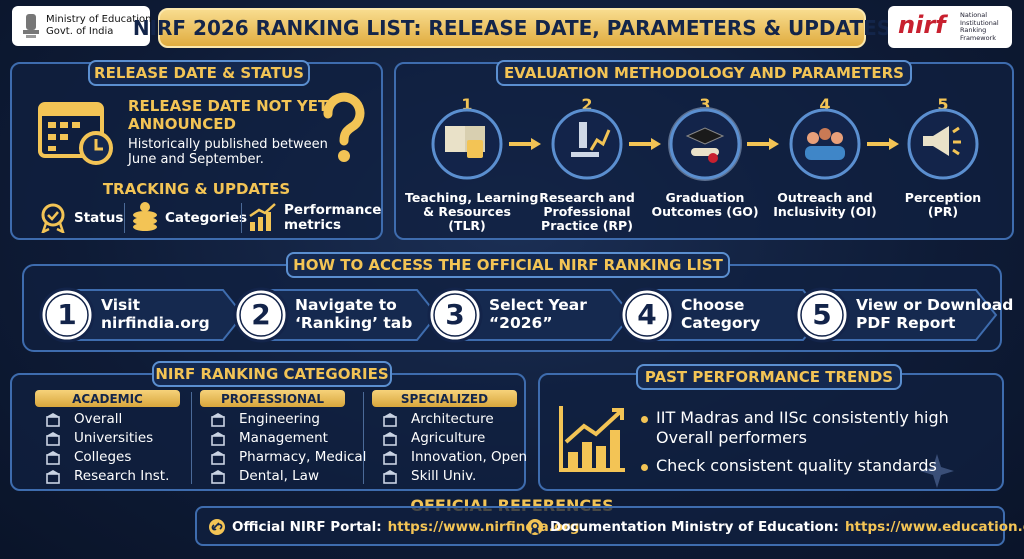  Describe the element at coordinates (467, 225) in the screenshot. I see `parameter-label-line: (TLR)` at that location.